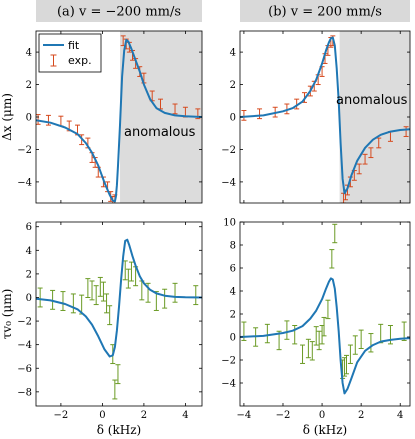 Image resolution: width=415 pixels, height=439 pixels. I want to click on panel-b-title-bar, so click(325, 11).